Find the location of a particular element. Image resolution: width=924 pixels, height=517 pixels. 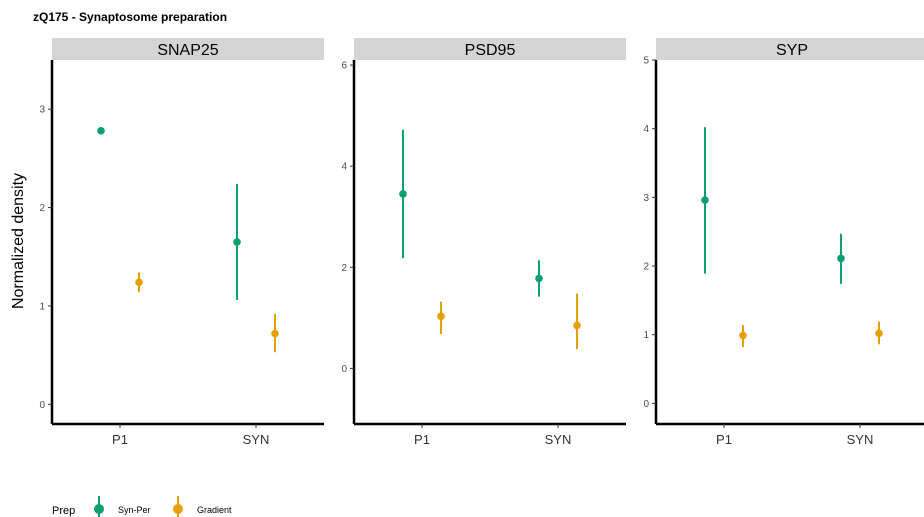

strip-label-syp: SYP is located at coordinates (792, 50).